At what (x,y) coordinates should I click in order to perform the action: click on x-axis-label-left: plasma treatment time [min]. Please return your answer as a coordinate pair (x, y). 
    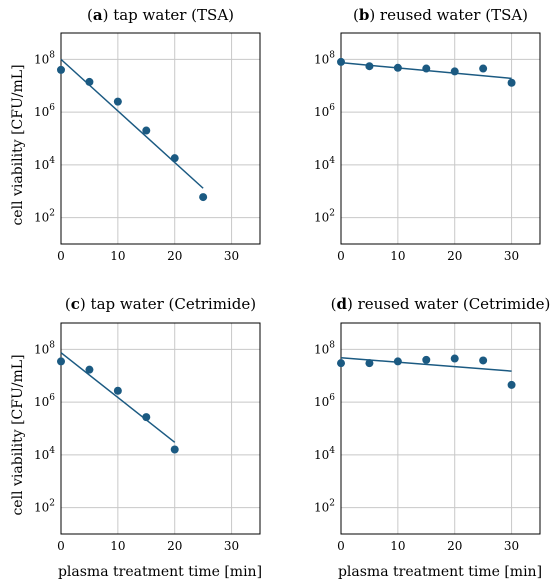
    Looking at the image, I should click on (160, 572).